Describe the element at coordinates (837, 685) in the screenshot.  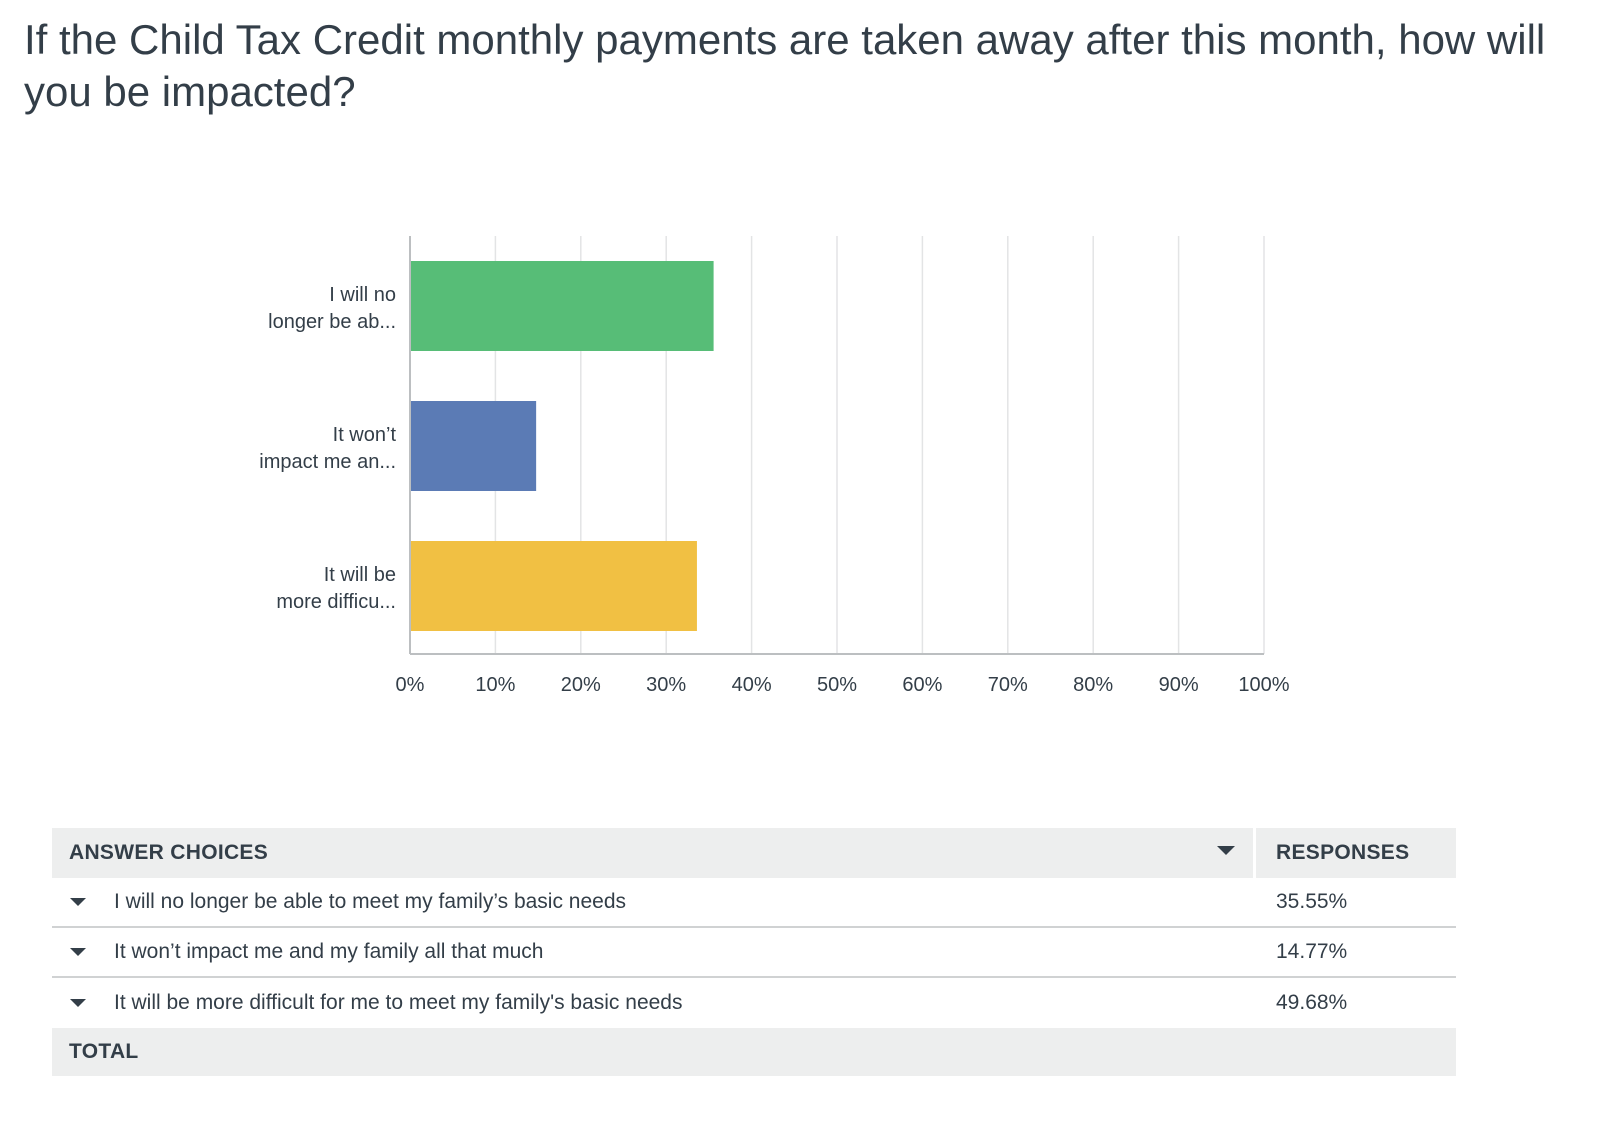
I see `x-tick-label: 50%` at that location.